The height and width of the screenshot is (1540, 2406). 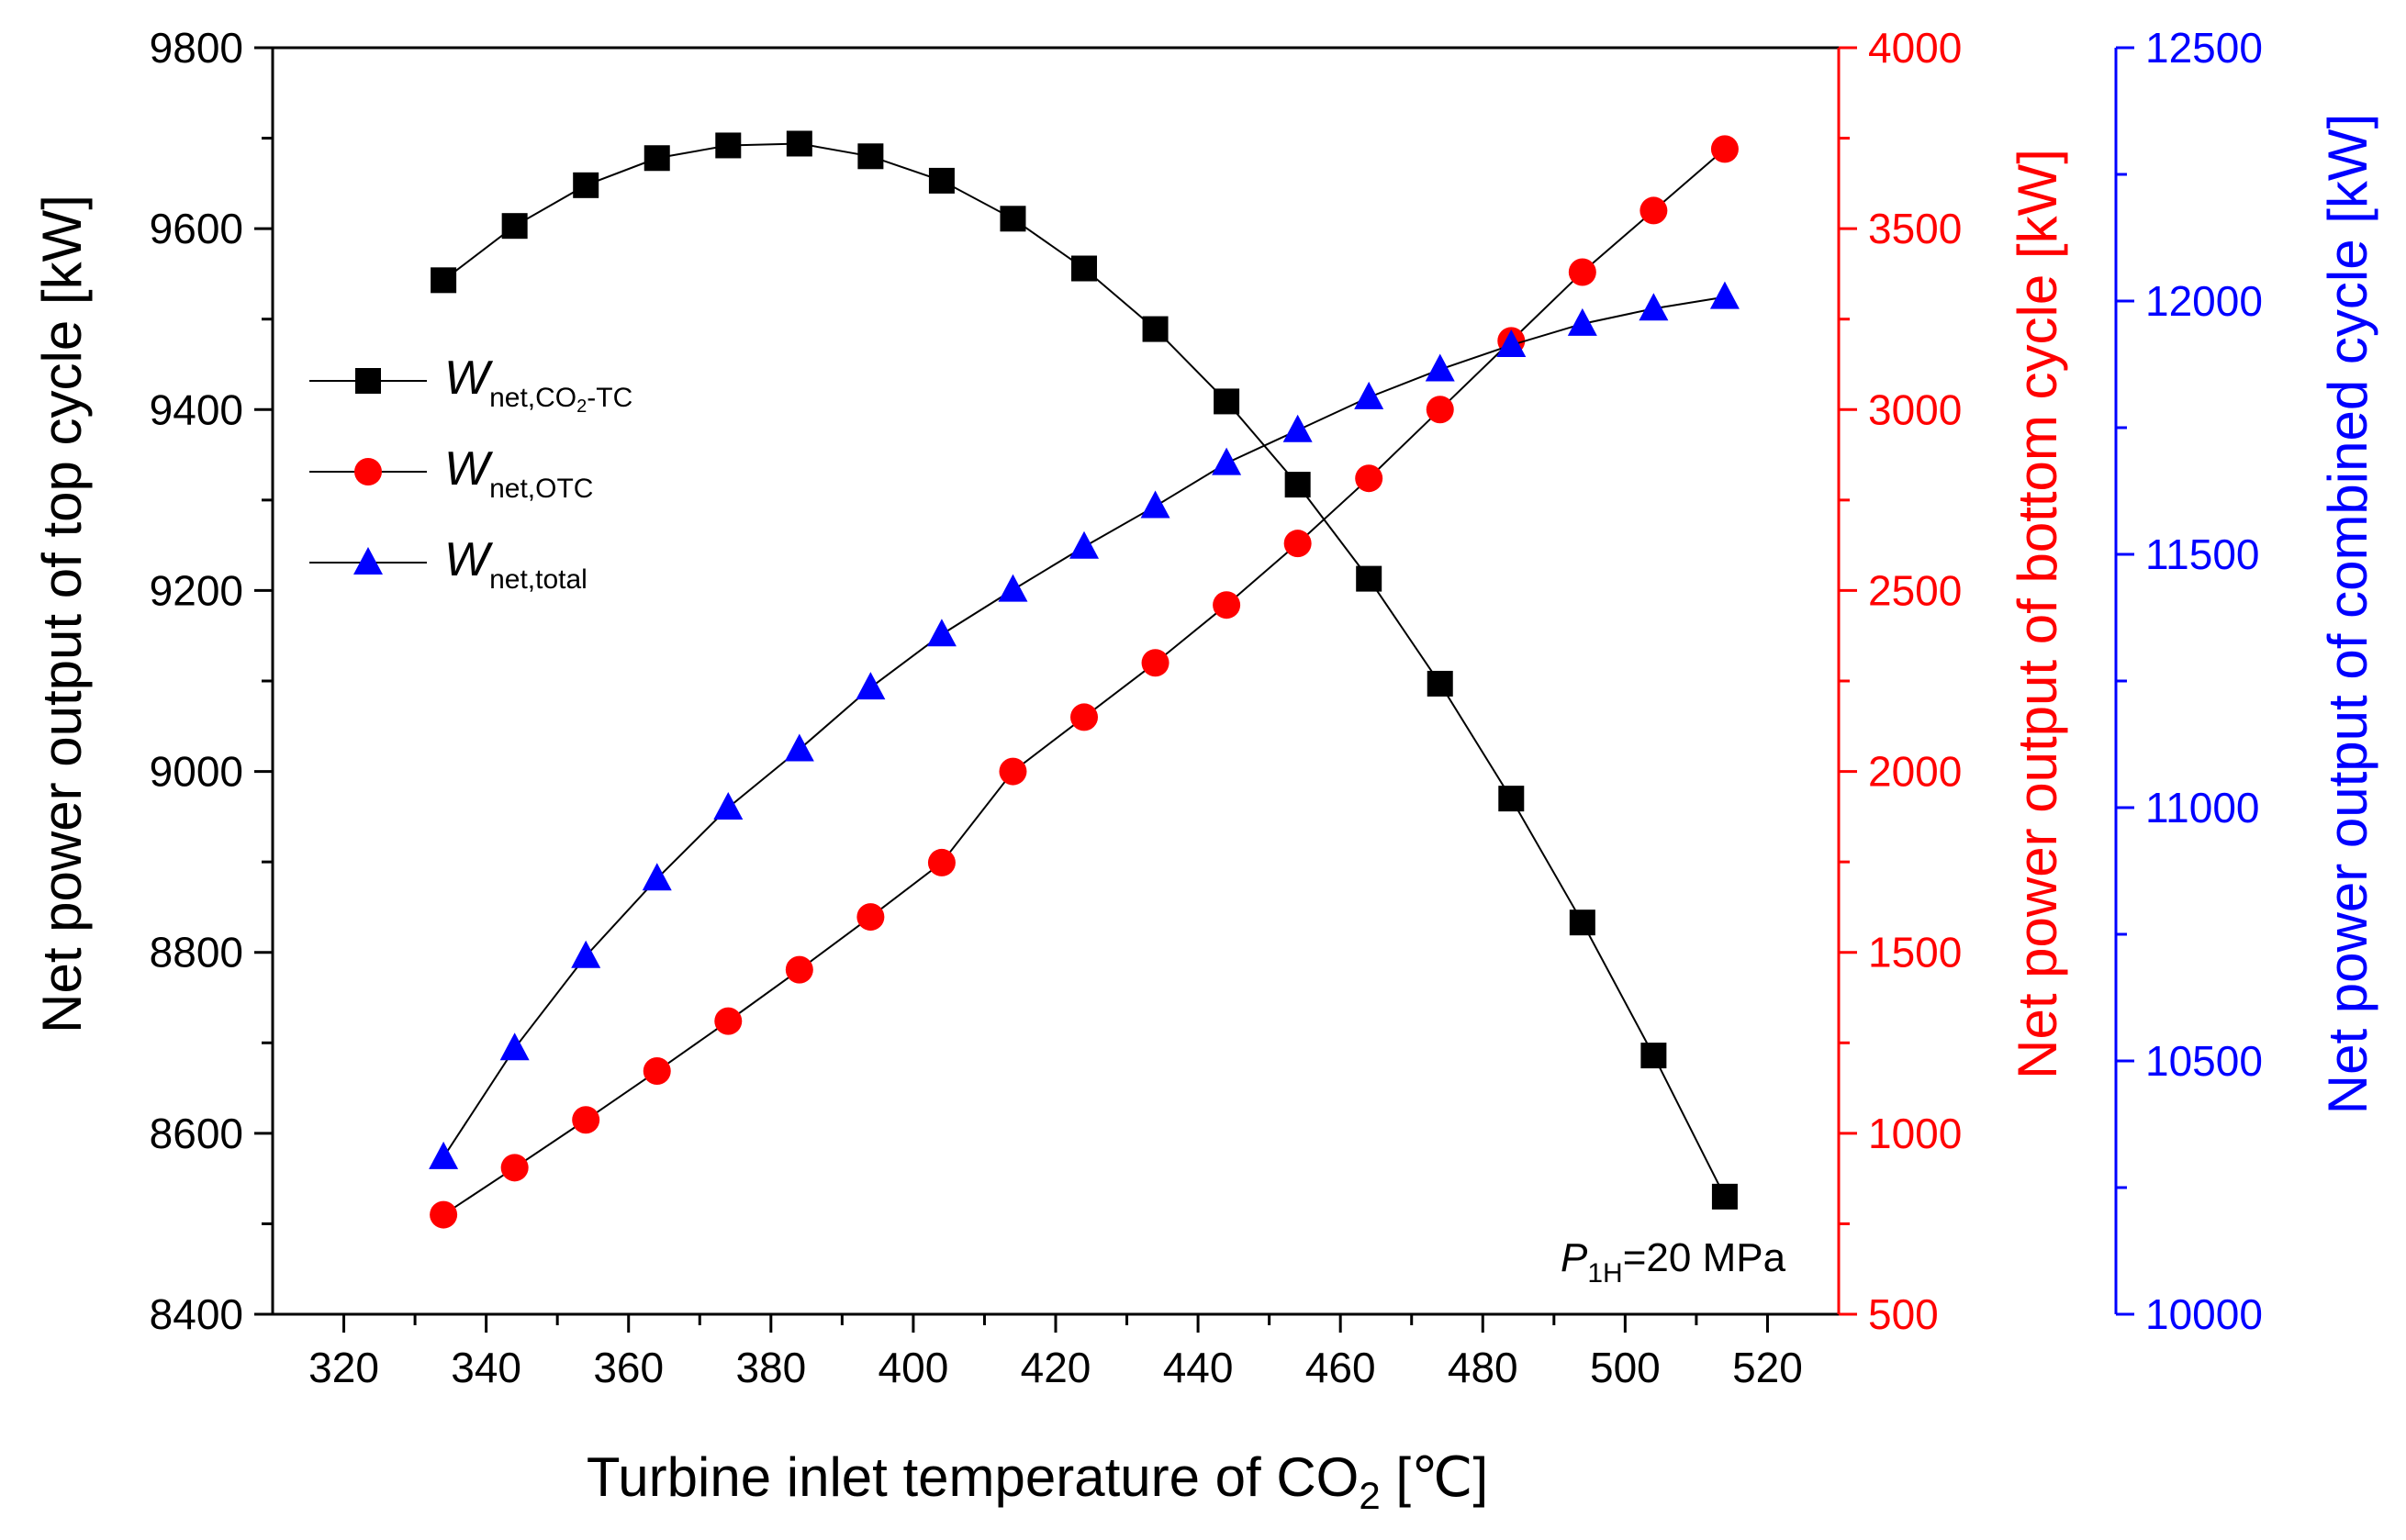 What do you see at coordinates (196, 1314) in the screenshot?
I see `left-y-tick-label: 8400` at bounding box center [196, 1314].